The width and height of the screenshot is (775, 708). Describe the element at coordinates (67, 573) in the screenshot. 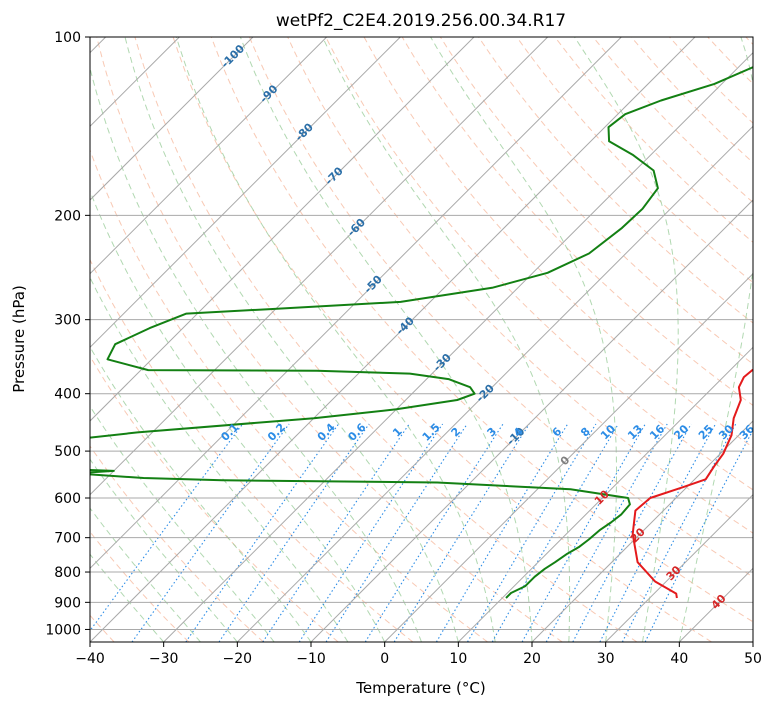

I see `y-tick-label: 800` at that location.